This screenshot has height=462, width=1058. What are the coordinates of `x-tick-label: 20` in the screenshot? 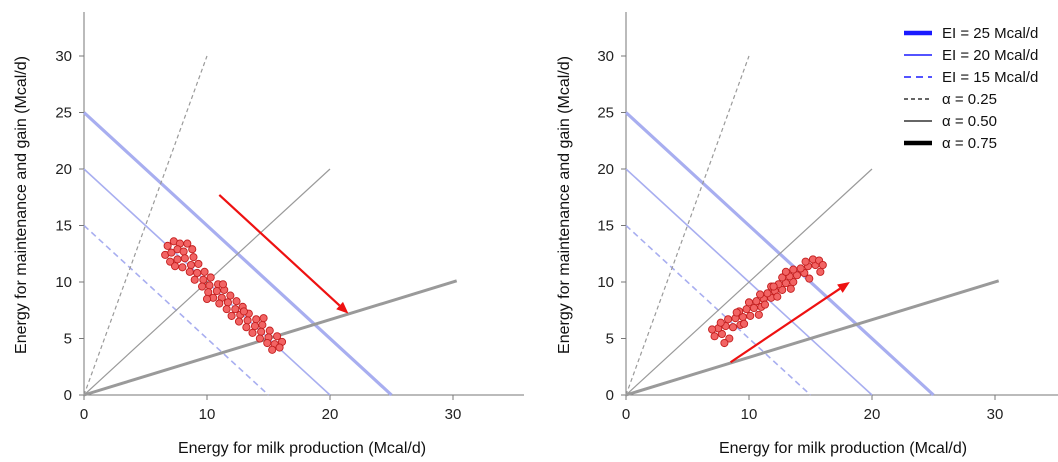 It's located at (872, 414).